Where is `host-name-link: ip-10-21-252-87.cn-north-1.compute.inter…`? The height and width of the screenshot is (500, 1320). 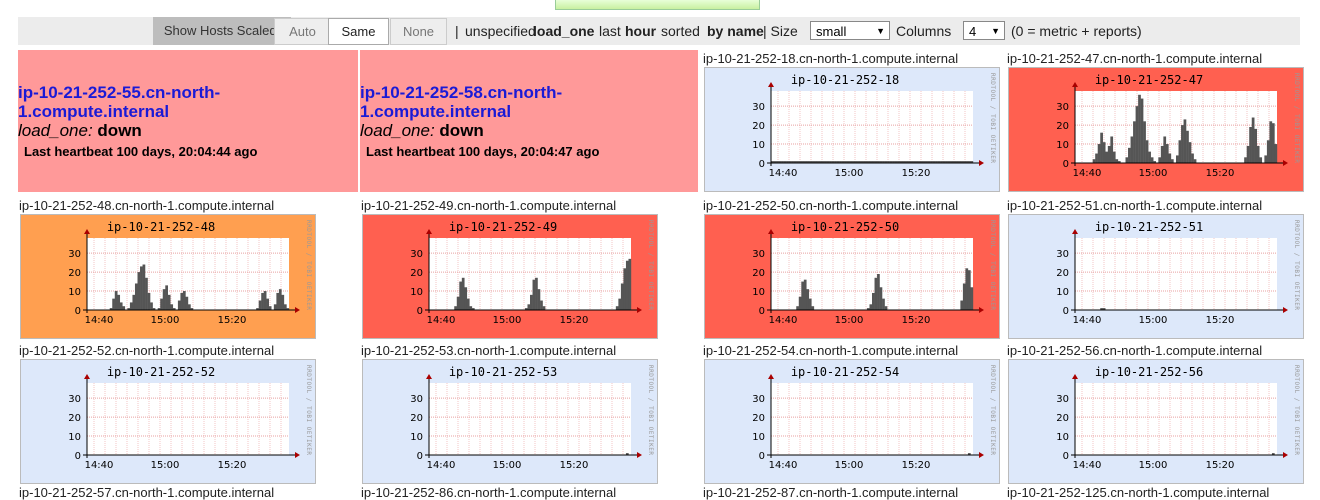
host-name-link: ip-10-21-252-87.cn-north-1.compute.inter… is located at coordinates (831, 492).